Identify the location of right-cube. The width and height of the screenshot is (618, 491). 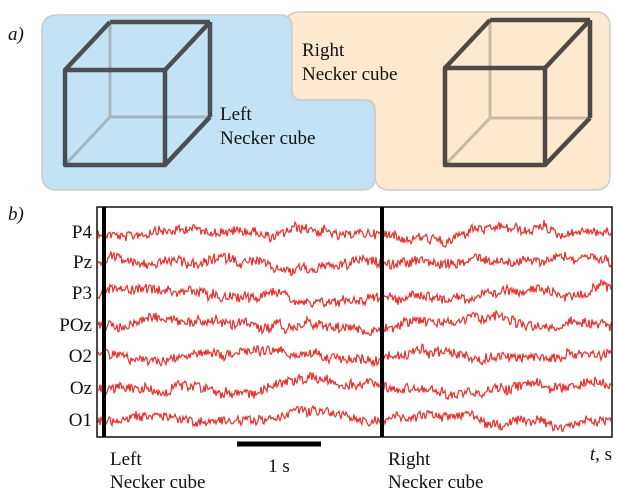
(517, 92).